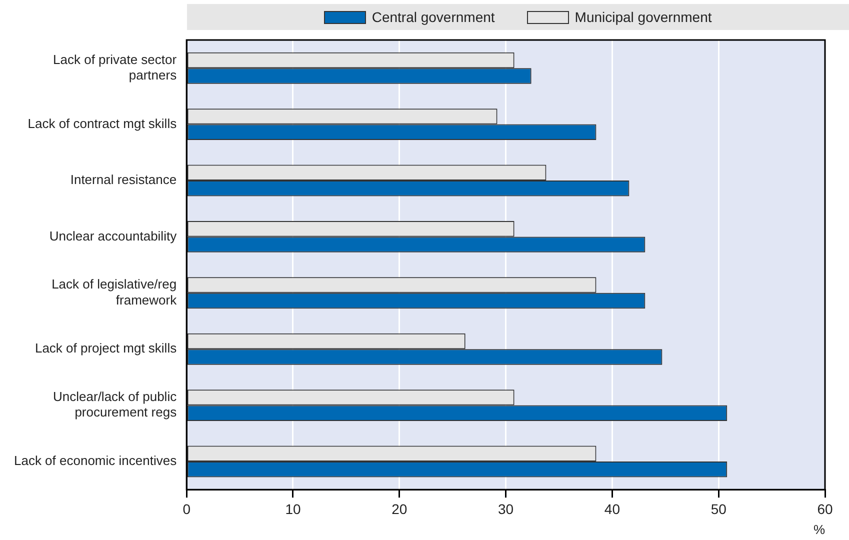  I want to click on x-tick-label: 20, so click(400, 508).